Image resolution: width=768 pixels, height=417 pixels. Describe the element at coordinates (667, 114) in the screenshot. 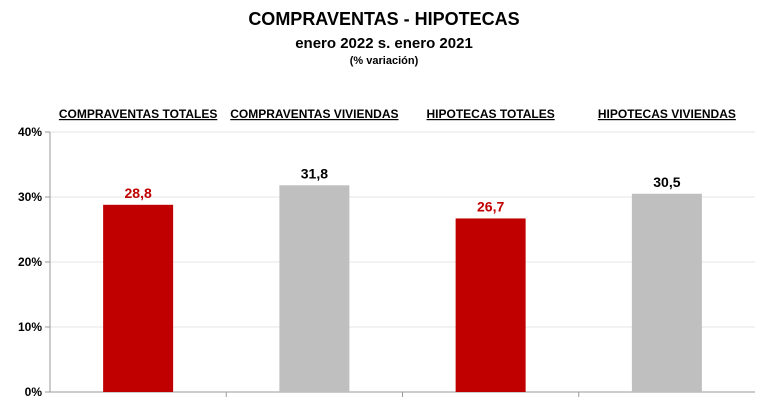

I see `category-label: HIPOTECAS VIVIENDAS` at that location.